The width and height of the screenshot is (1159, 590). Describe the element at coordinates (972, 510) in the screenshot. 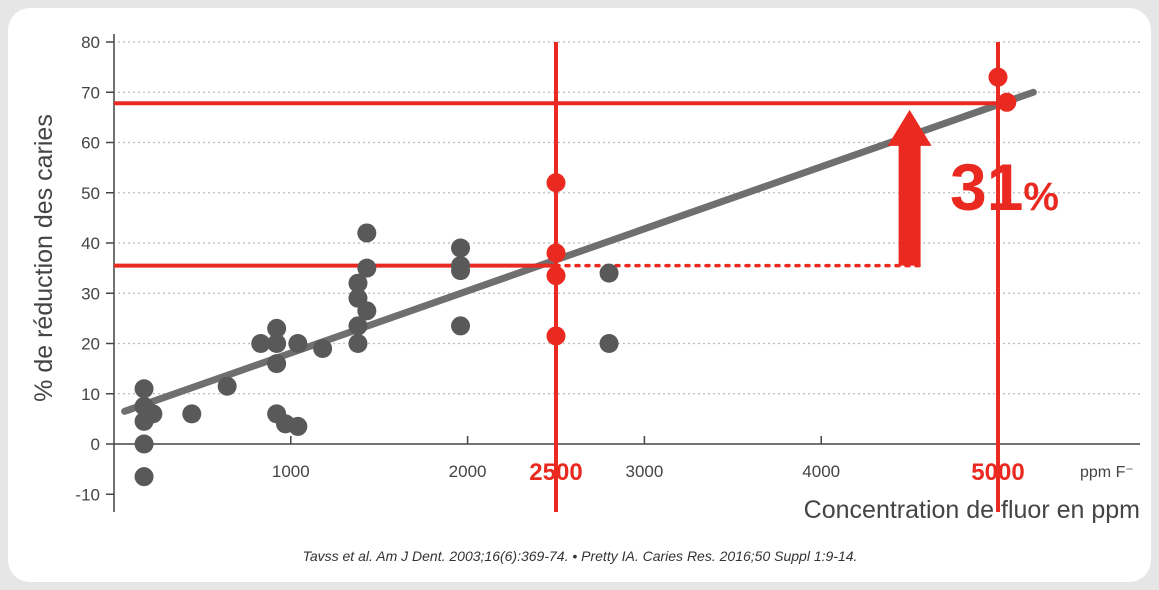

I see `x-axis-title: Concentration de fluor en ppm` at that location.